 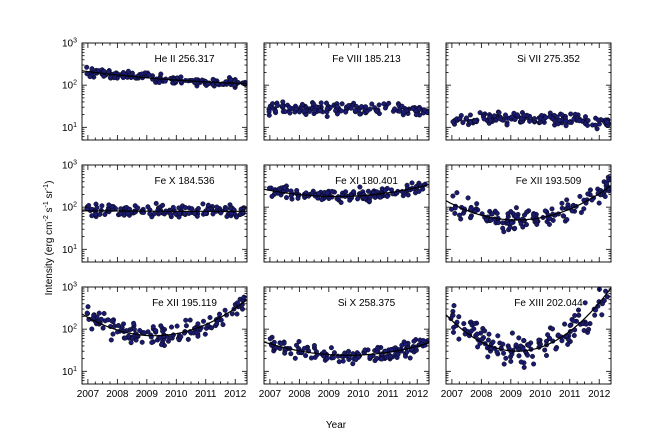 What do you see at coordinates (366, 181) in the screenshot?
I see `panel-title: Fe XI 180.401` at bounding box center [366, 181].